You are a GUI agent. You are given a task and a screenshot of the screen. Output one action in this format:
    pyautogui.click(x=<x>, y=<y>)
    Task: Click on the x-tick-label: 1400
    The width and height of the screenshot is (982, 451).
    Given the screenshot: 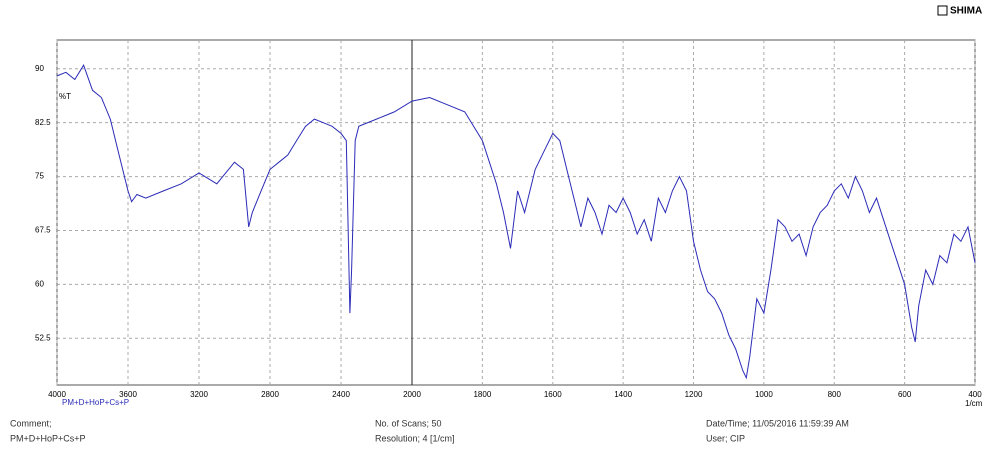 What is the action you would take?
    pyautogui.click(x=623, y=394)
    